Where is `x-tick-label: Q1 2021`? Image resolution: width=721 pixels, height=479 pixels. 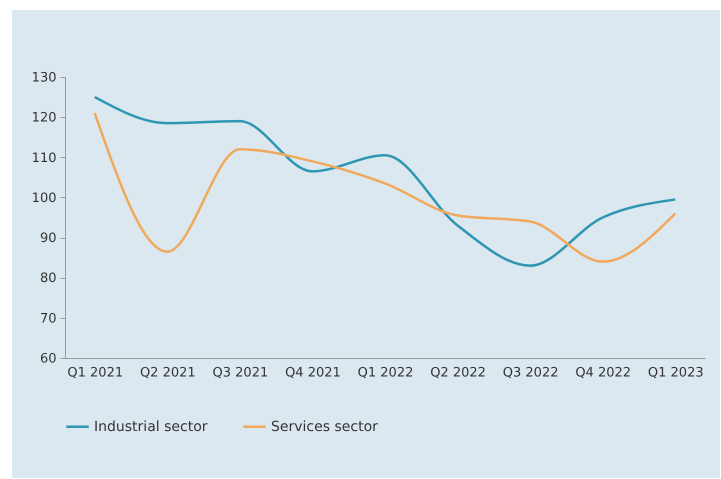 x-tick-label: Q1 2021 is located at coordinates (95, 373).